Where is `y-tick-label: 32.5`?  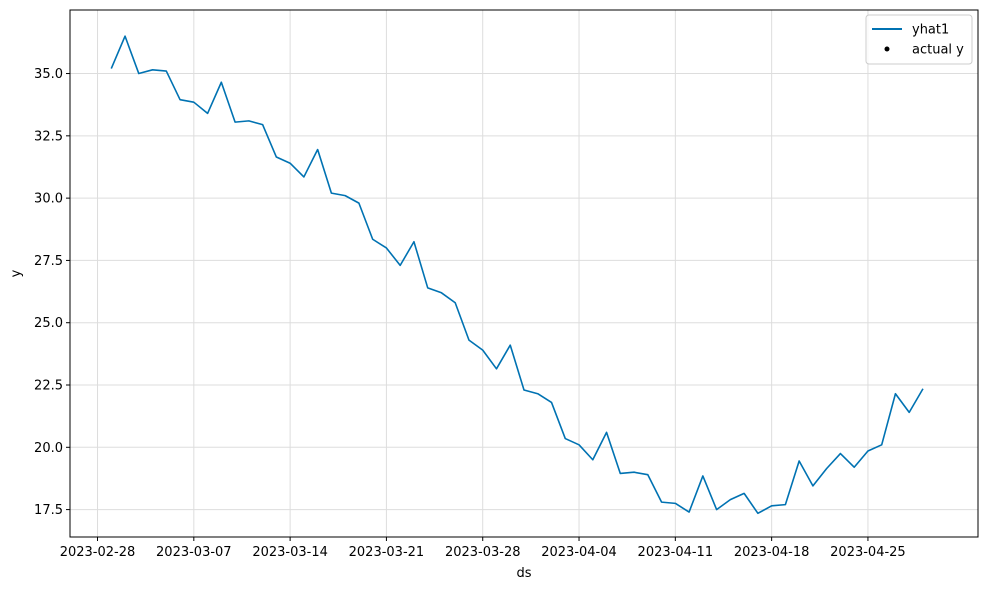 y-tick-label: 32.5 is located at coordinates (48, 136).